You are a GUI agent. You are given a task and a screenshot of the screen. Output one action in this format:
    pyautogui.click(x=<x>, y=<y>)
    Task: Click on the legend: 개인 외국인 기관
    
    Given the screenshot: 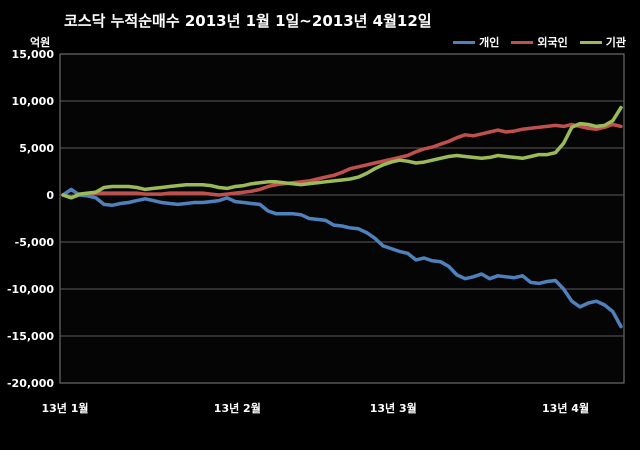 What is the action you would take?
    pyautogui.click(x=539, y=42)
    